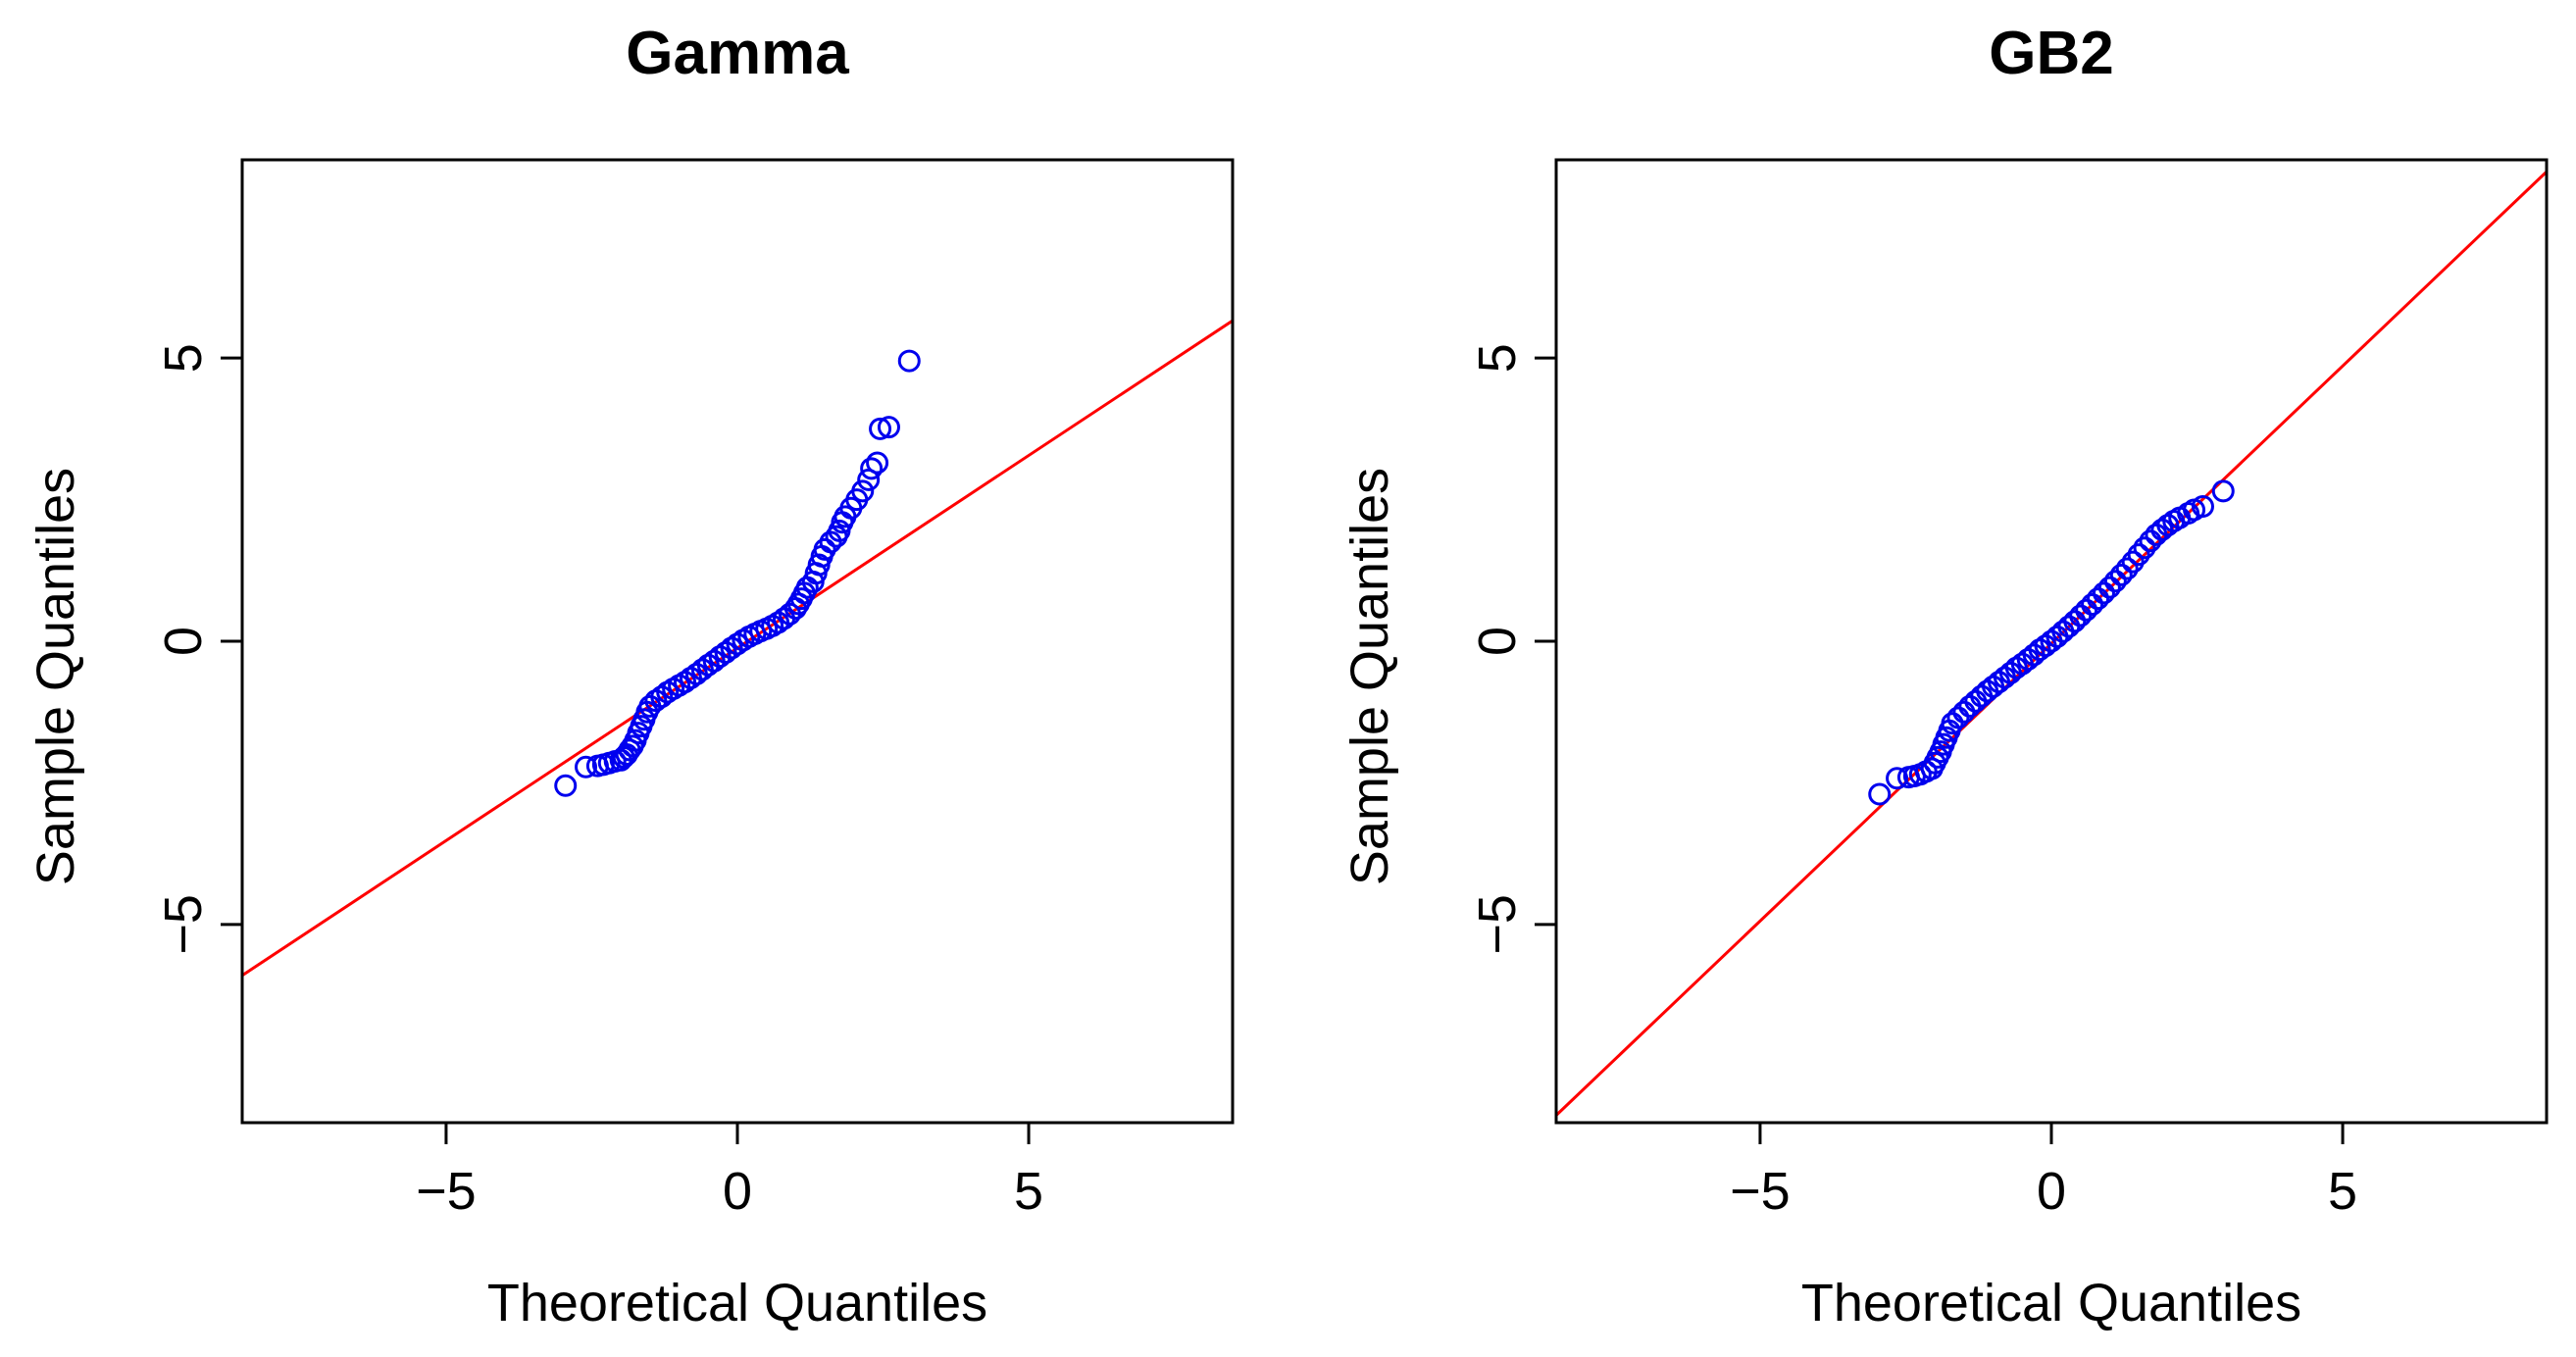 Image resolution: width=2576 pixels, height=1357 pixels. Describe the element at coordinates (2051, 53) in the screenshot. I see `panel-title: GB2` at that location.